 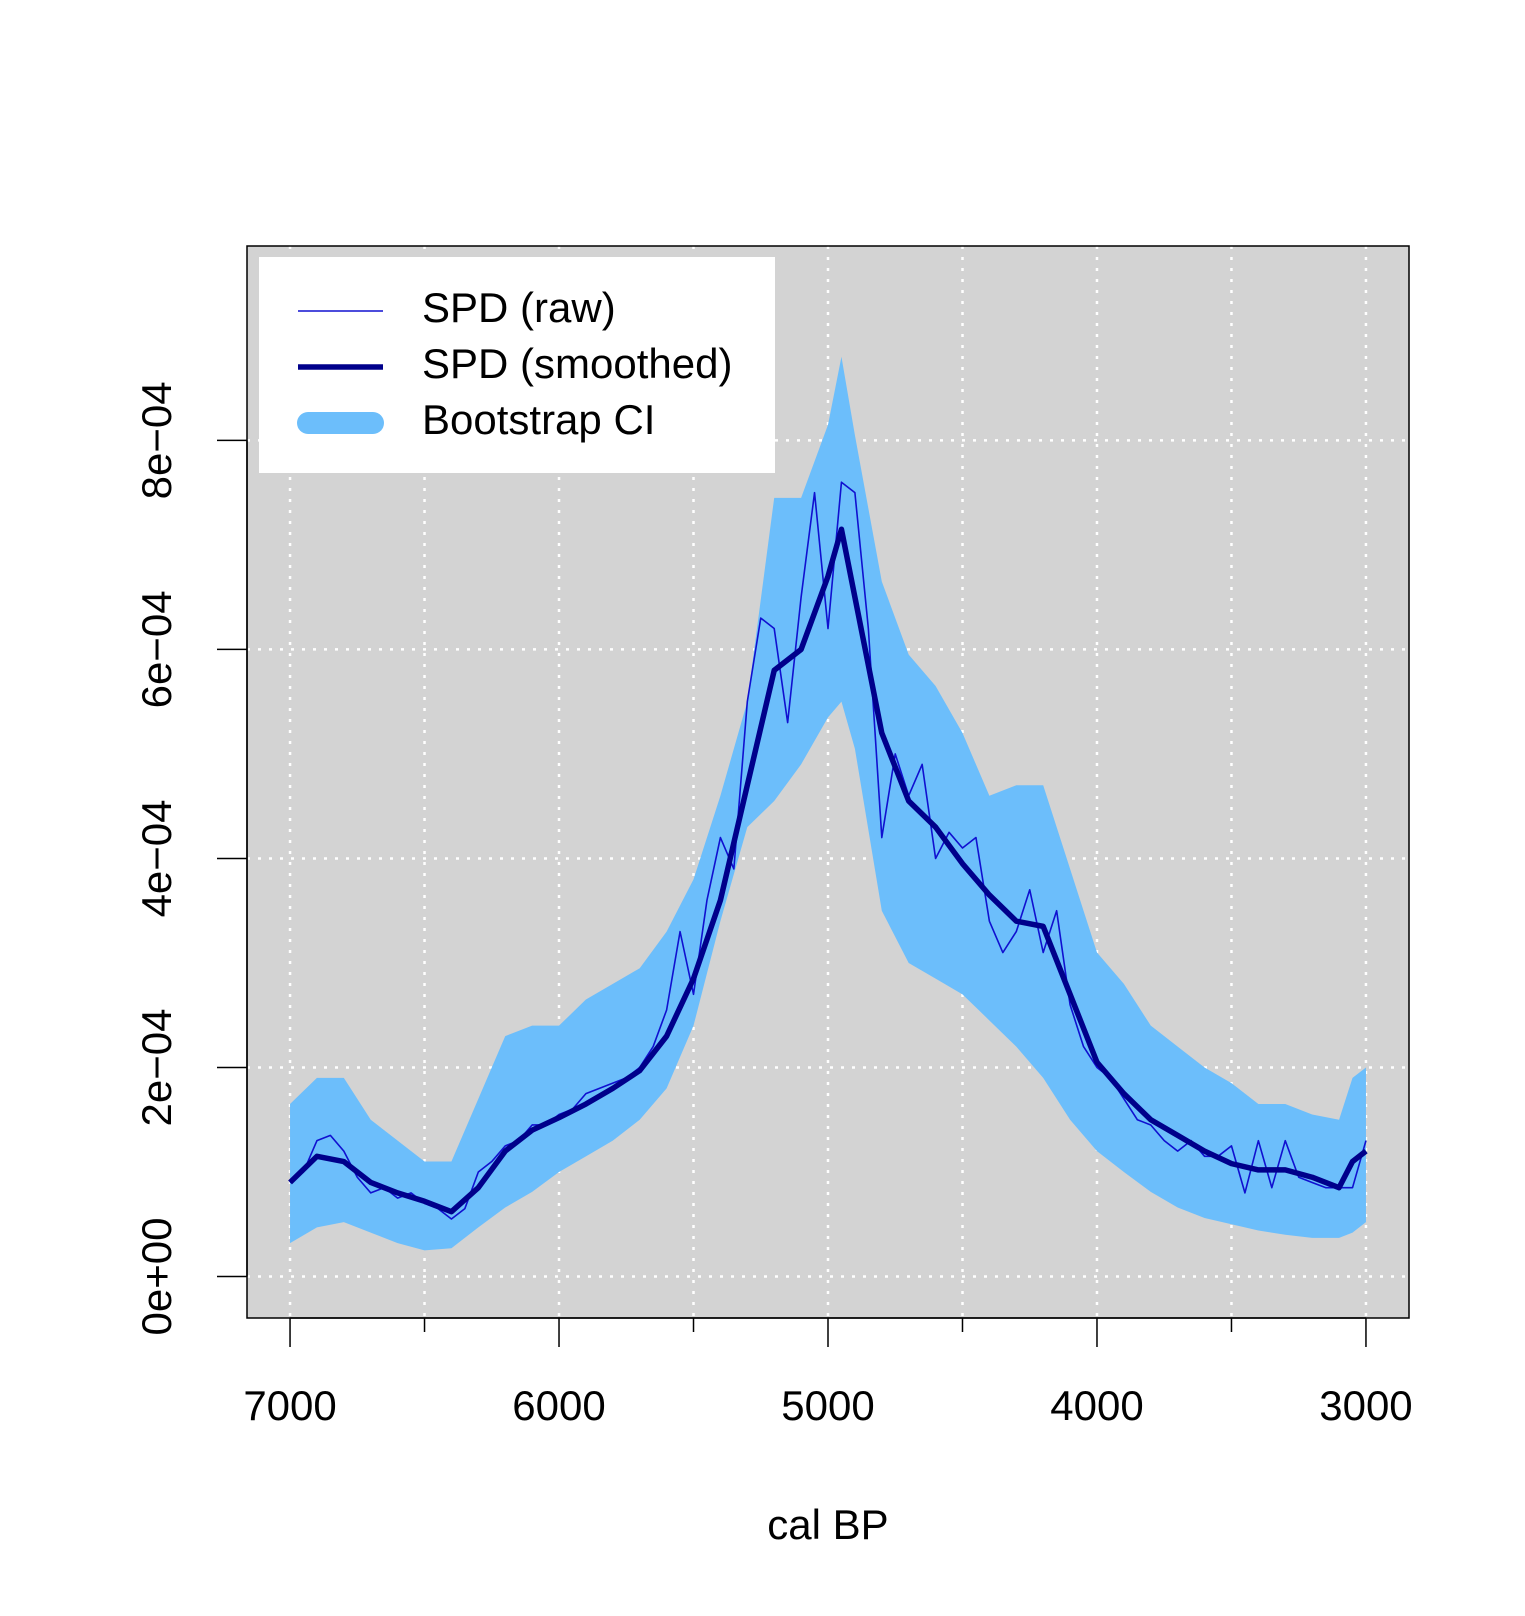 I want to click on legend-label: Bootstrap CI, so click(x=538, y=419).